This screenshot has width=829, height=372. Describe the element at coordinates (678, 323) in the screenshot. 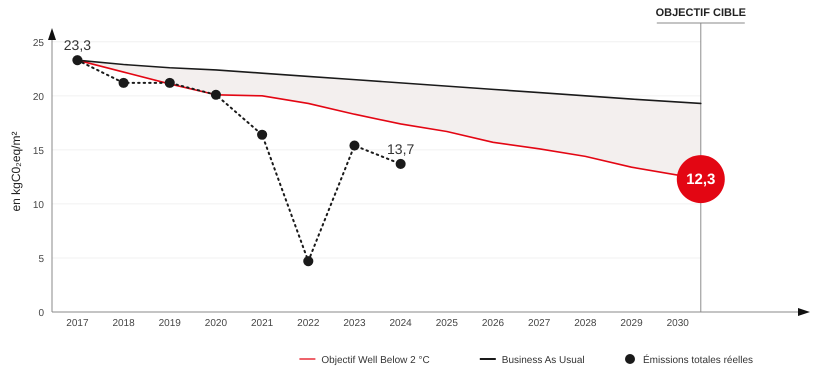

I see `x-tick-label: 2030` at that location.